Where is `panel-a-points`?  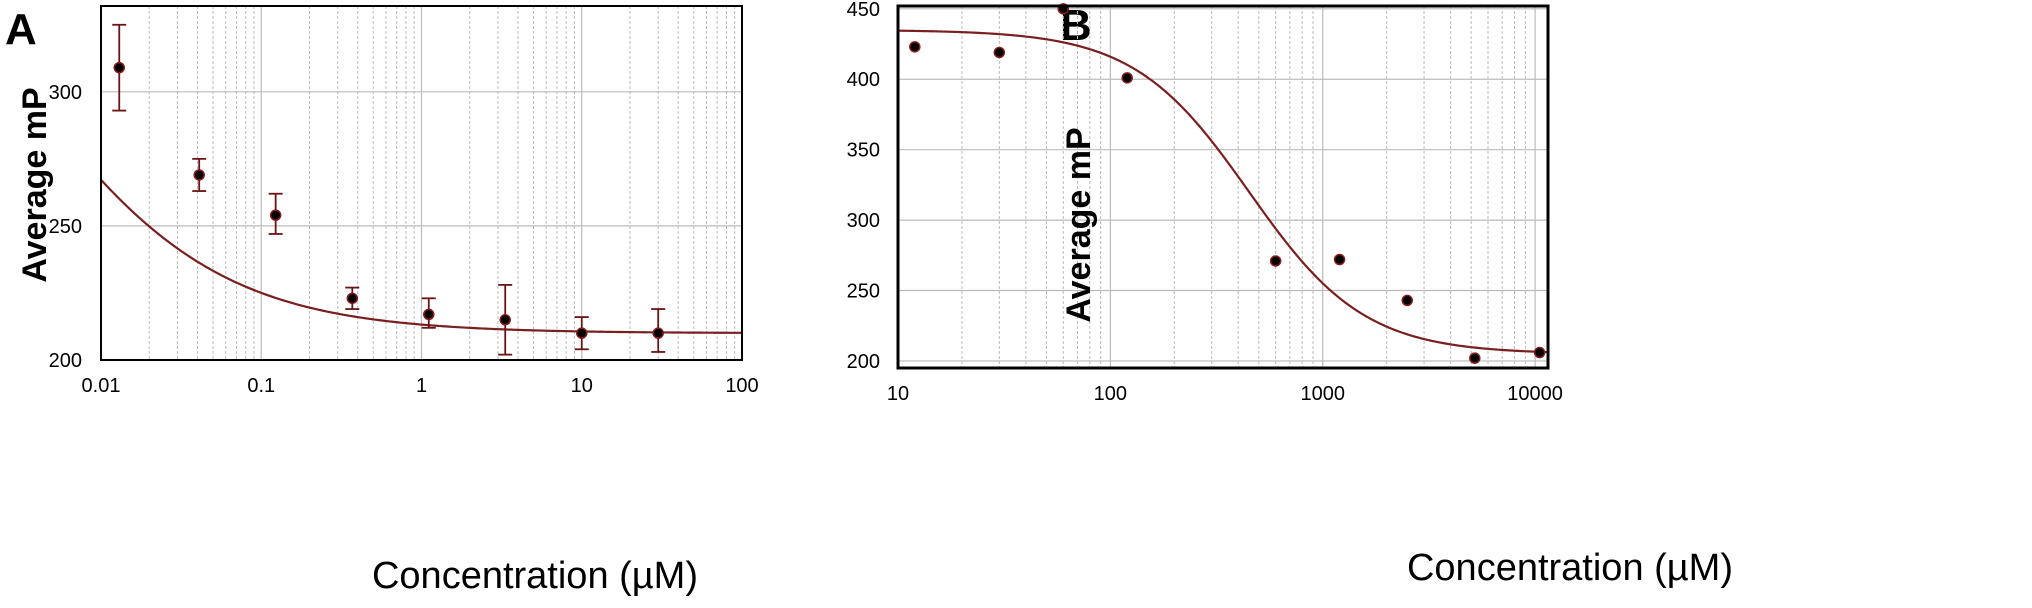 panel-a-points is located at coordinates (389, 189).